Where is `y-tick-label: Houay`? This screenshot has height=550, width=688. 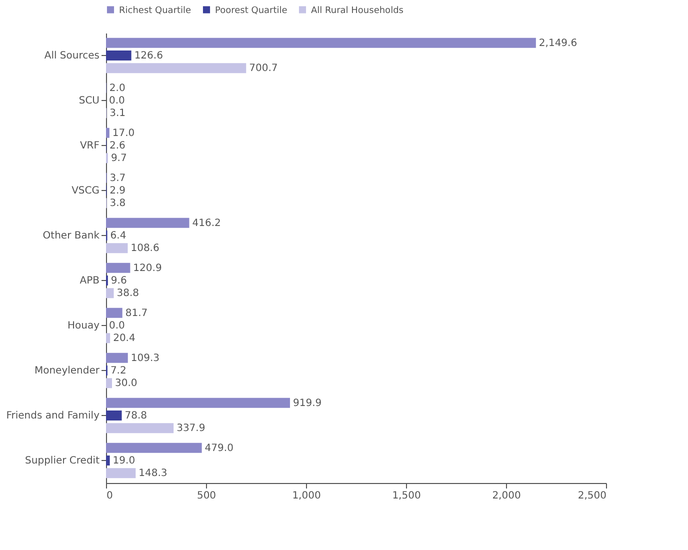
y-tick-label: Houay is located at coordinates (83, 326).